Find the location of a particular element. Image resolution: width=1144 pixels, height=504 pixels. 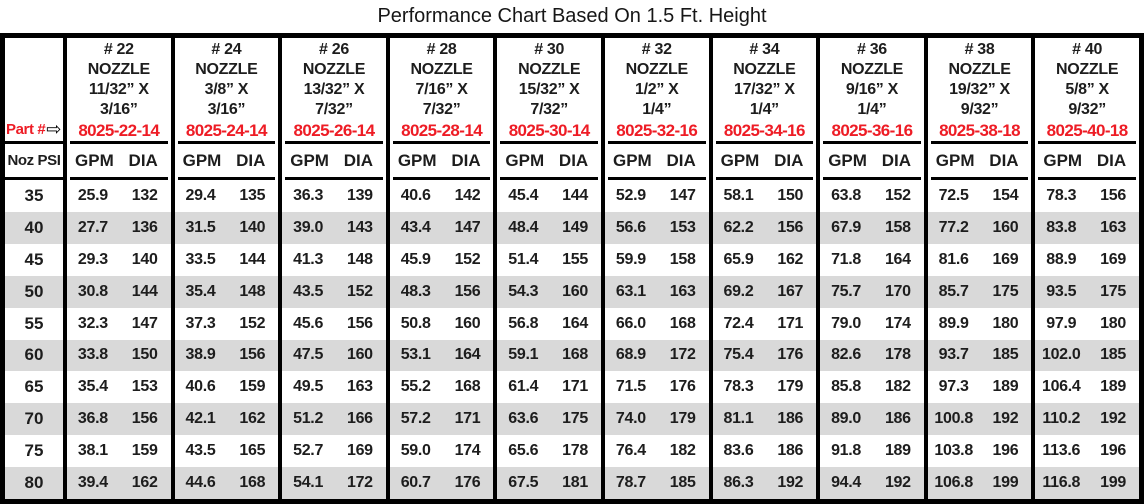

gpm-value: 57.2 is located at coordinates (415, 419).